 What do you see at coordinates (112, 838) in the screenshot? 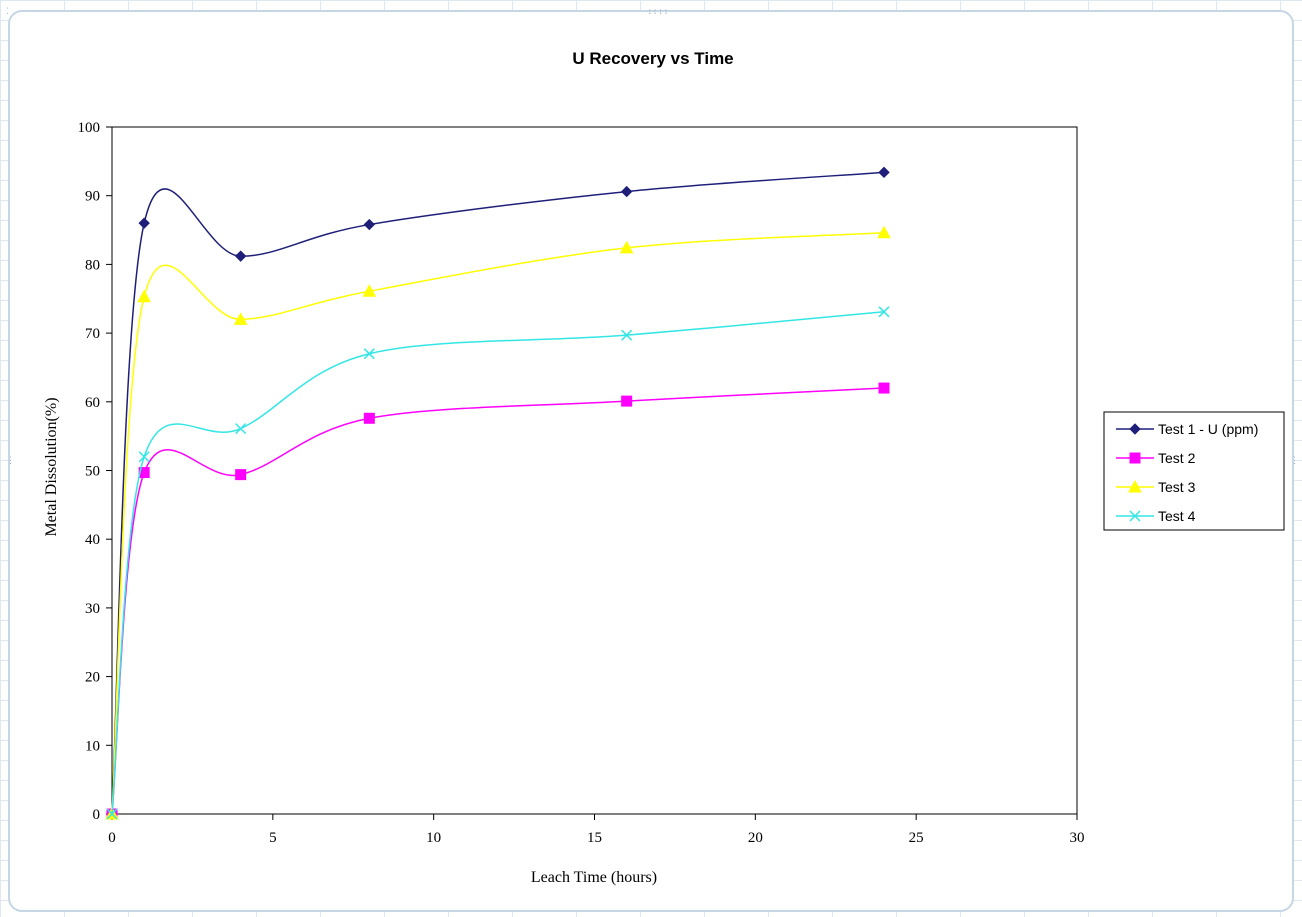
I see `x-tick-label: 0` at bounding box center [112, 838].